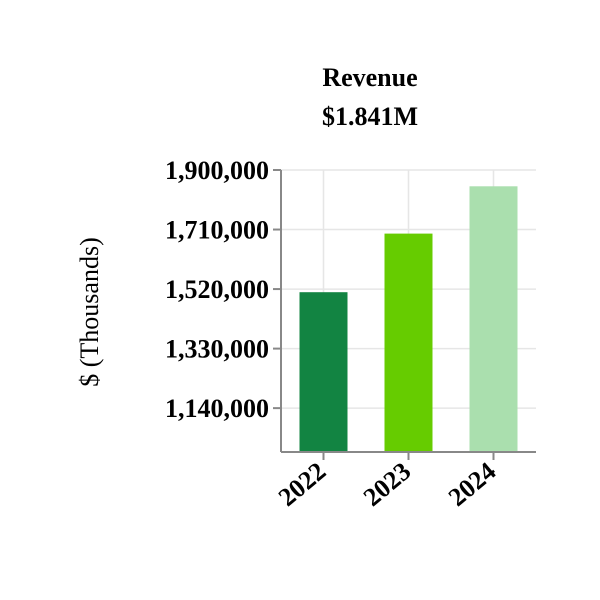 This screenshot has height=600, width=600. I want to click on x-tick-label: 2023, so click(387, 484).